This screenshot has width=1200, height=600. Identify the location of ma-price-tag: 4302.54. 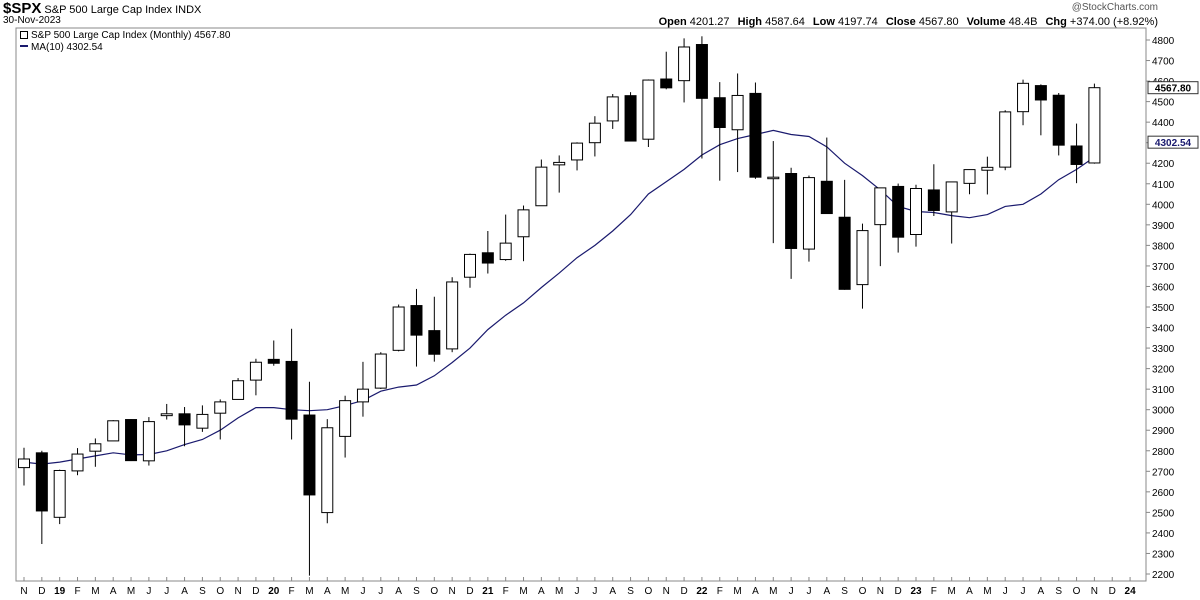
(1173, 142).